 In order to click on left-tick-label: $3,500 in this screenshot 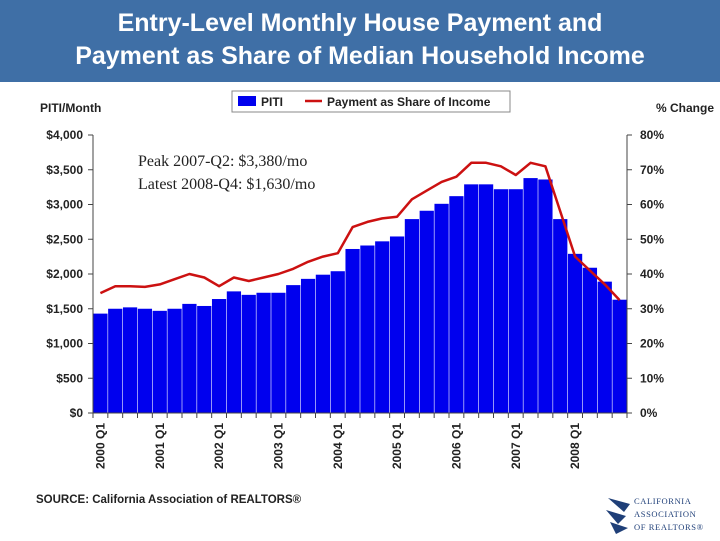, I will do `click(64, 170)`.